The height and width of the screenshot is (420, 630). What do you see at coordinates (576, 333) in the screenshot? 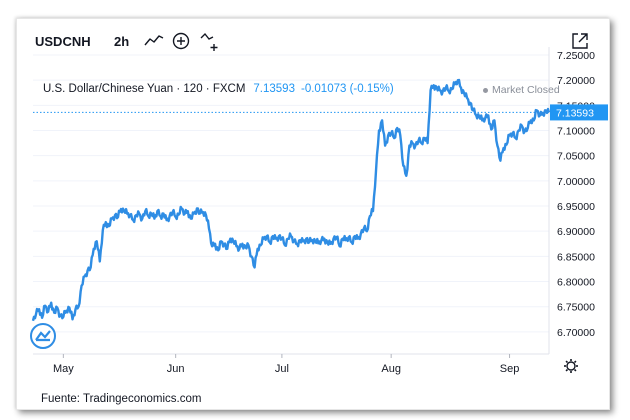
I see `y-tick-label: 6.70000` at bounding box center [576, 333].